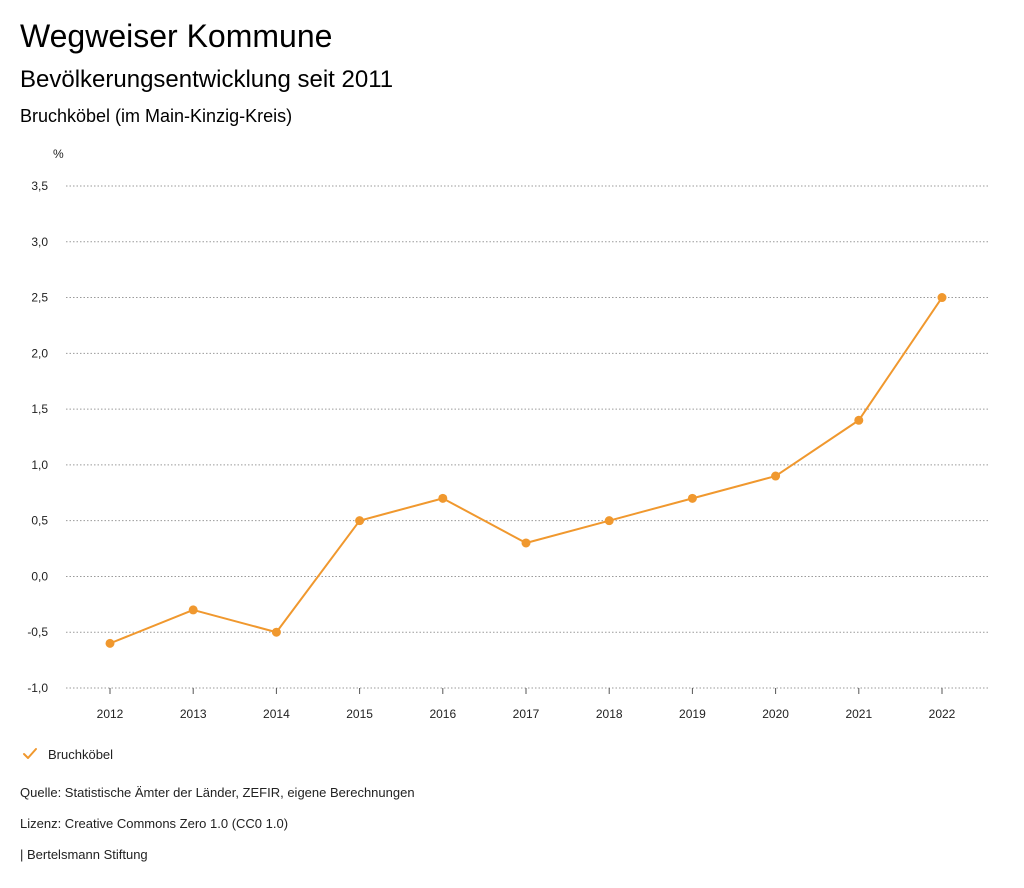 This screenshot has width=1024, height=888. Describe the element at coordinates (37, 688) in the screenshot. I see `y-tick-label: -1,0` at that location.